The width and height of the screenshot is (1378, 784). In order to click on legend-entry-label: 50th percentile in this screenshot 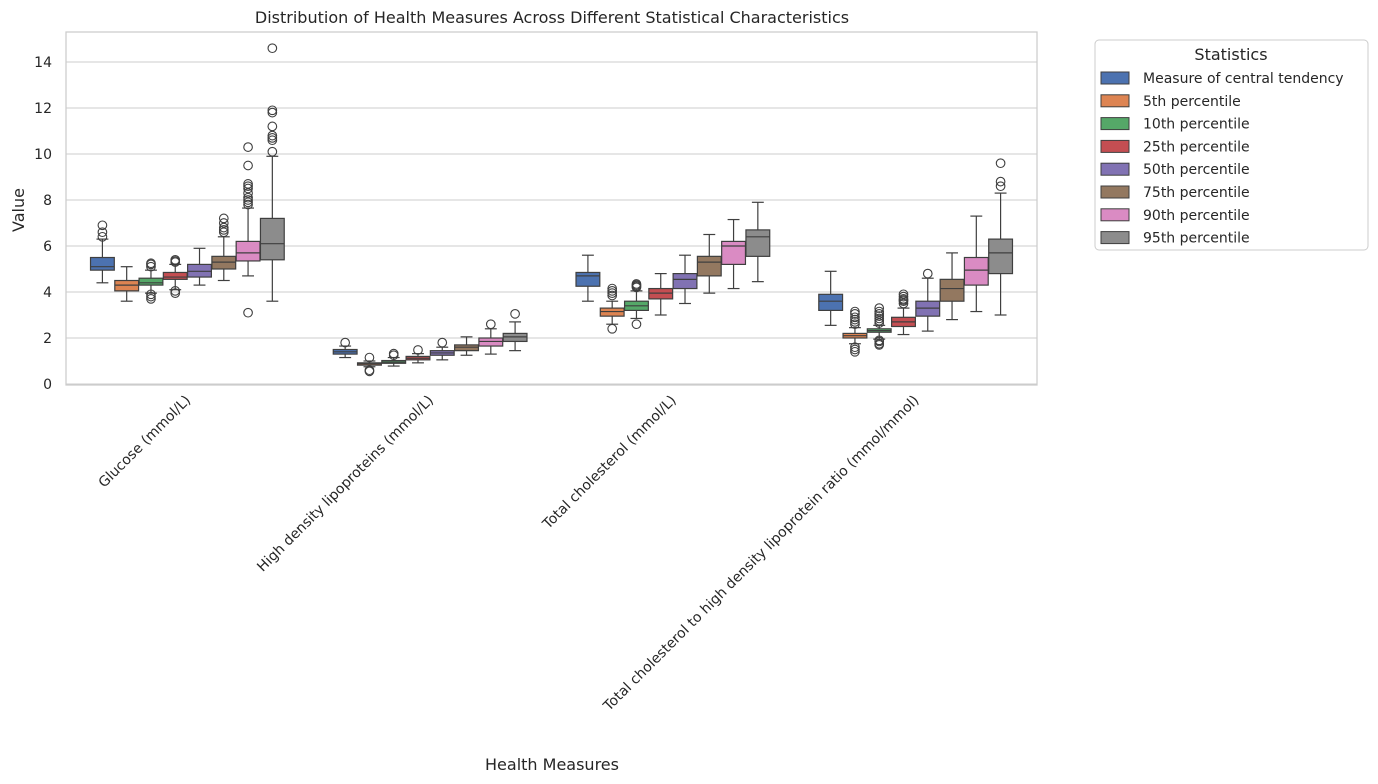, I will do `click(1196, 170)`.